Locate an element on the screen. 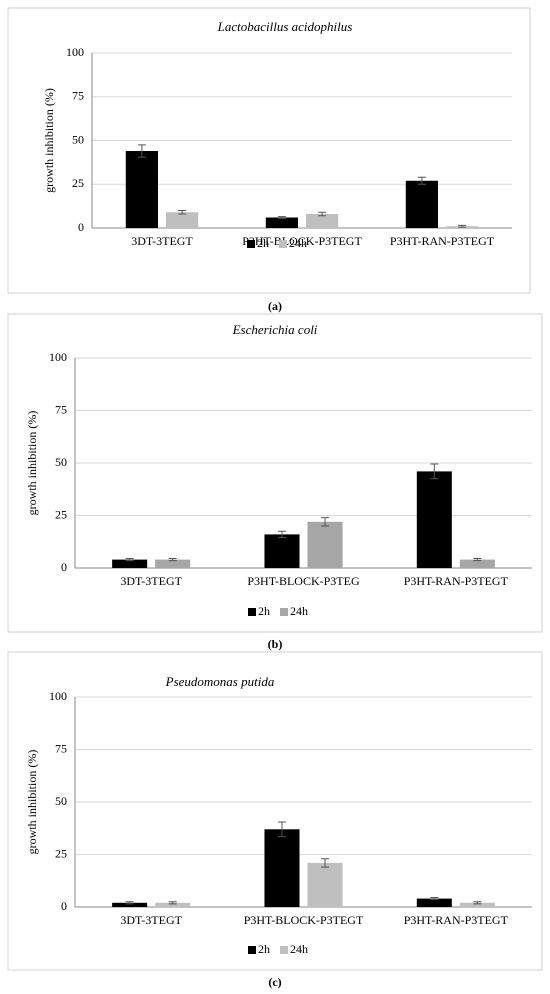 The width and height of the screenshot is (550, 994). caption: (a) is located at coordinates (275, 306).